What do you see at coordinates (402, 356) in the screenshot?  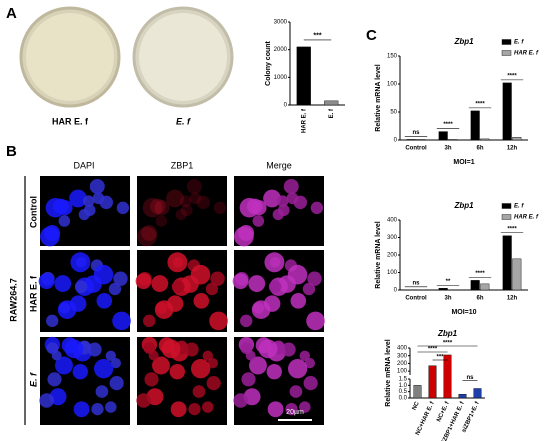 I see `y-tick-label: 300` at bounding box center [402, 356].